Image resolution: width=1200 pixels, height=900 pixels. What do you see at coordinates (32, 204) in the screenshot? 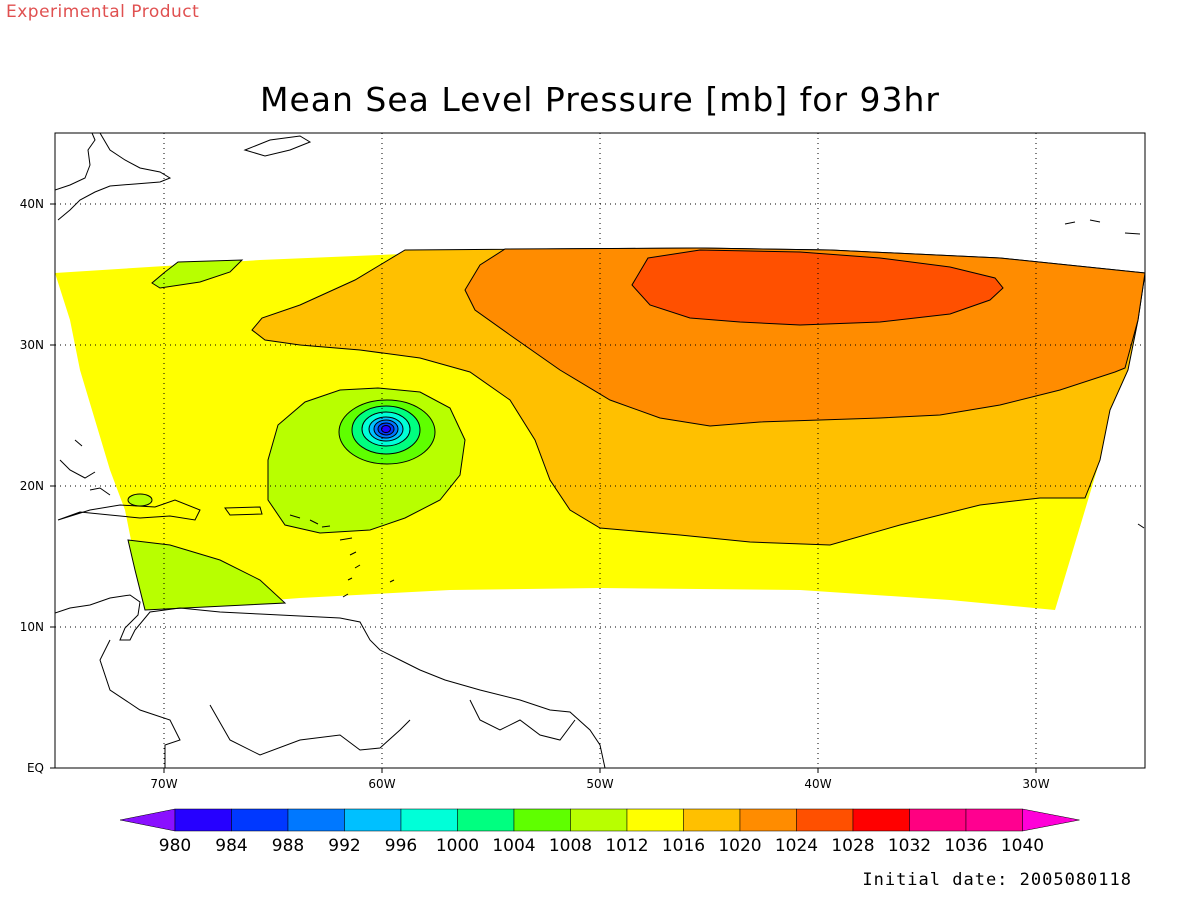
I see `lat-tick-label: 40N` at bounding box center [32, 204].